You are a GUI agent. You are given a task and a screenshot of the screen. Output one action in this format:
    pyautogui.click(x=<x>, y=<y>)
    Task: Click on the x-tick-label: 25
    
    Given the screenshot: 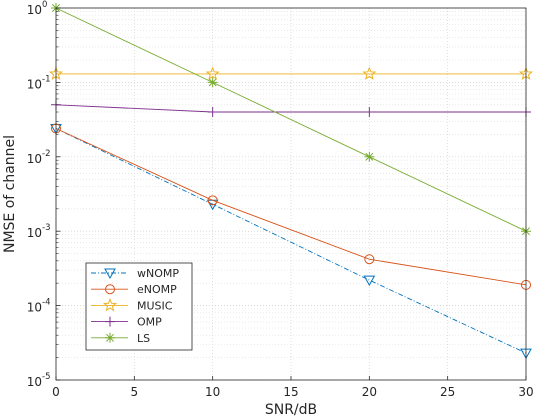 What is the action you would take?
    pyautogui.click(x=447, y=392)
    